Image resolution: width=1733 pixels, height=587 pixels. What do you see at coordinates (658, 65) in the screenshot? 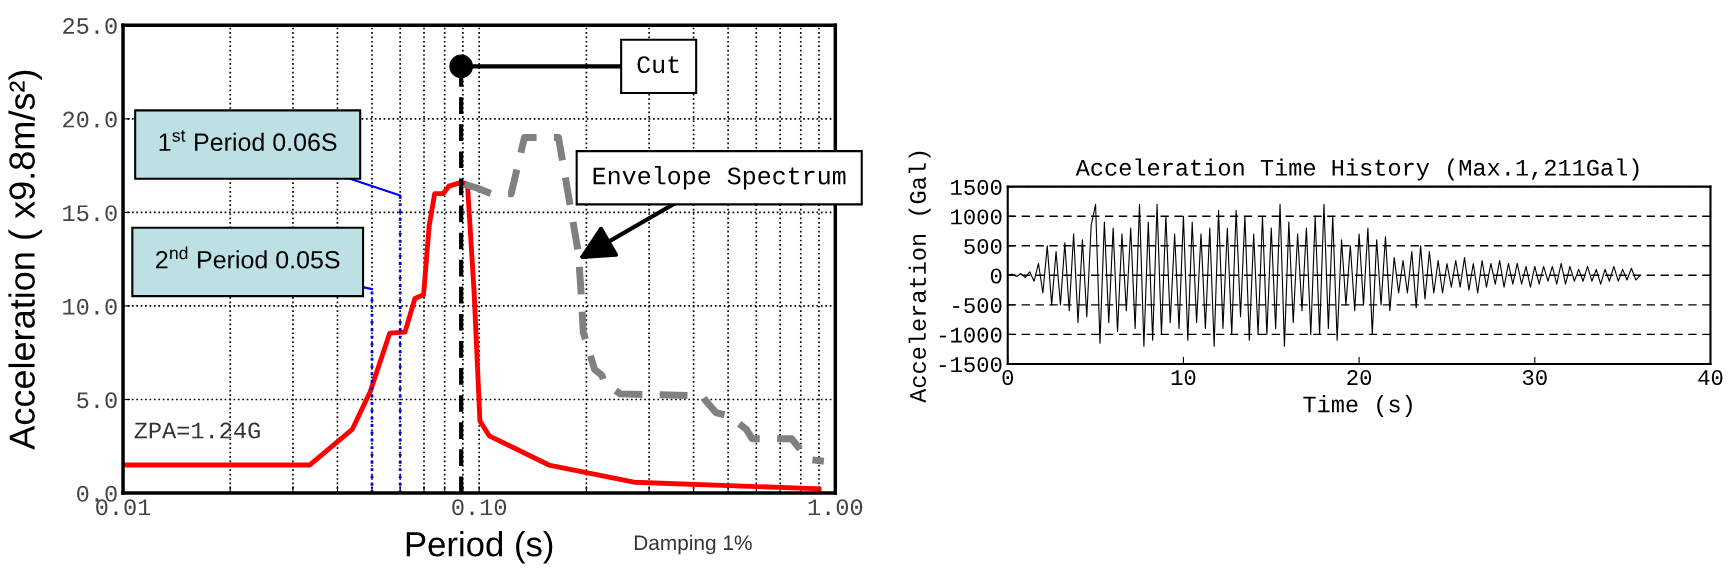
I see `annotation: Cut` at bounding box center [658, 65].